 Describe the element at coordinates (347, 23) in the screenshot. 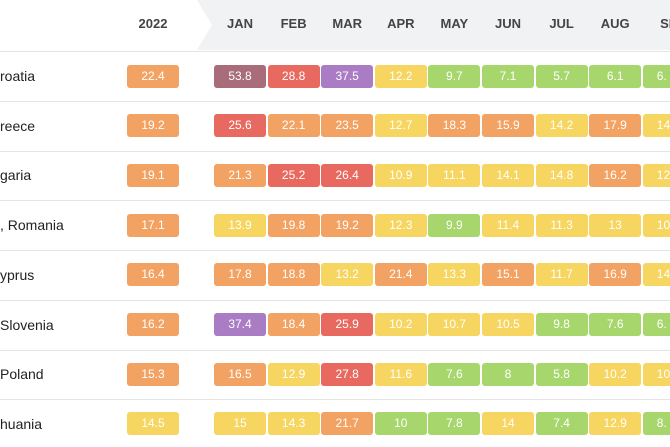

I see `column-header: MAR` at that location.